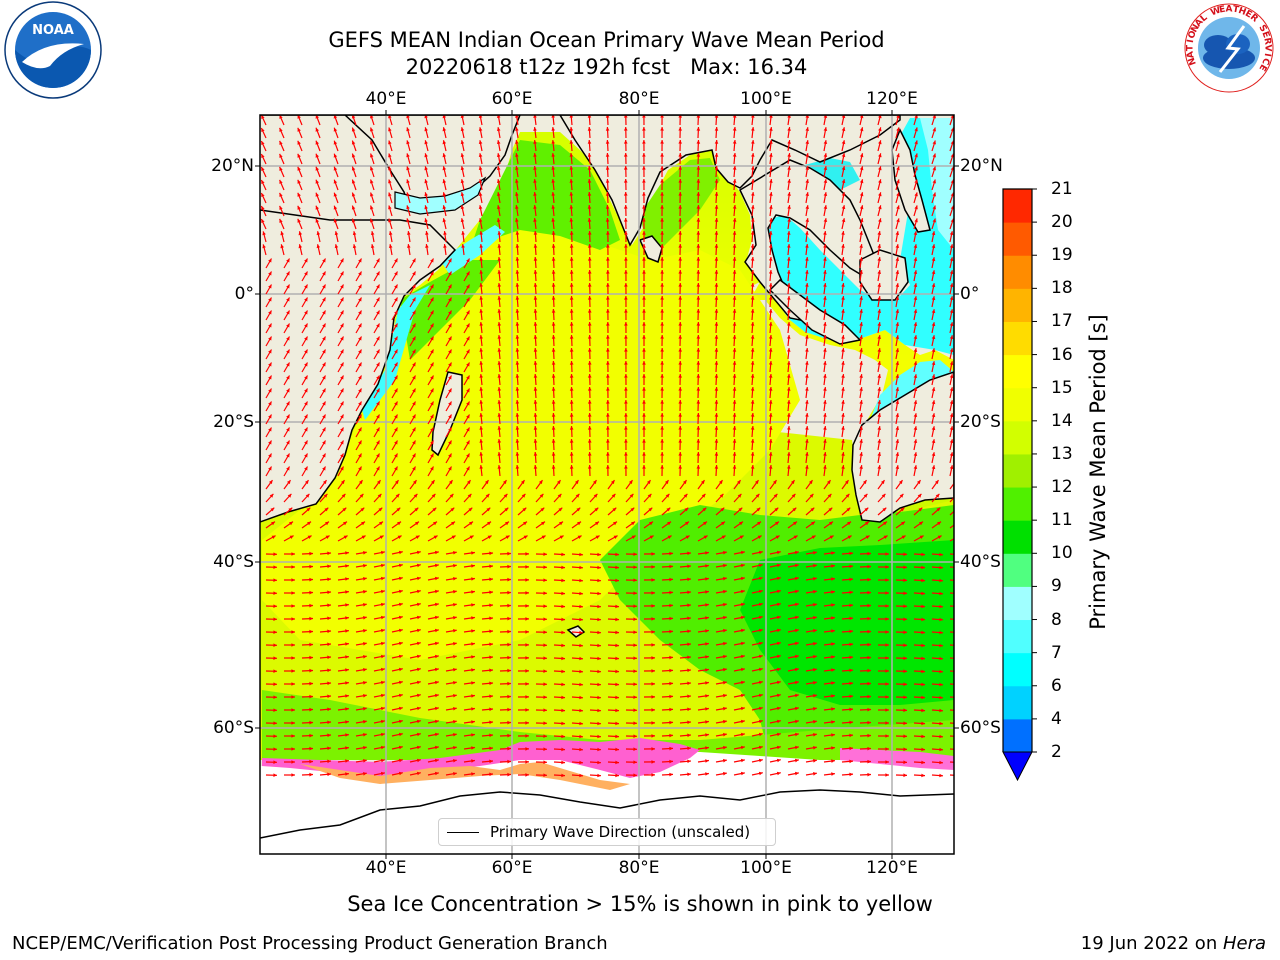 The image size is (1280, 960). What do you see at coordinates (1017, 272) in the screenshot?
I see `colorbar-swatch` at bounding box center [1017, 272].